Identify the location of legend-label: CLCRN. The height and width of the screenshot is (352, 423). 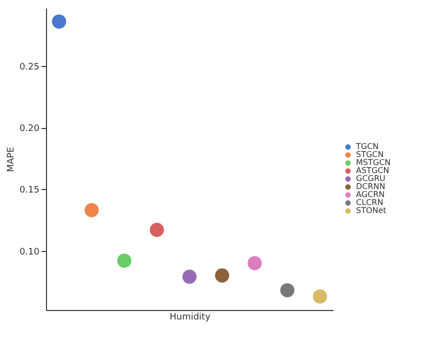
(370, 202).